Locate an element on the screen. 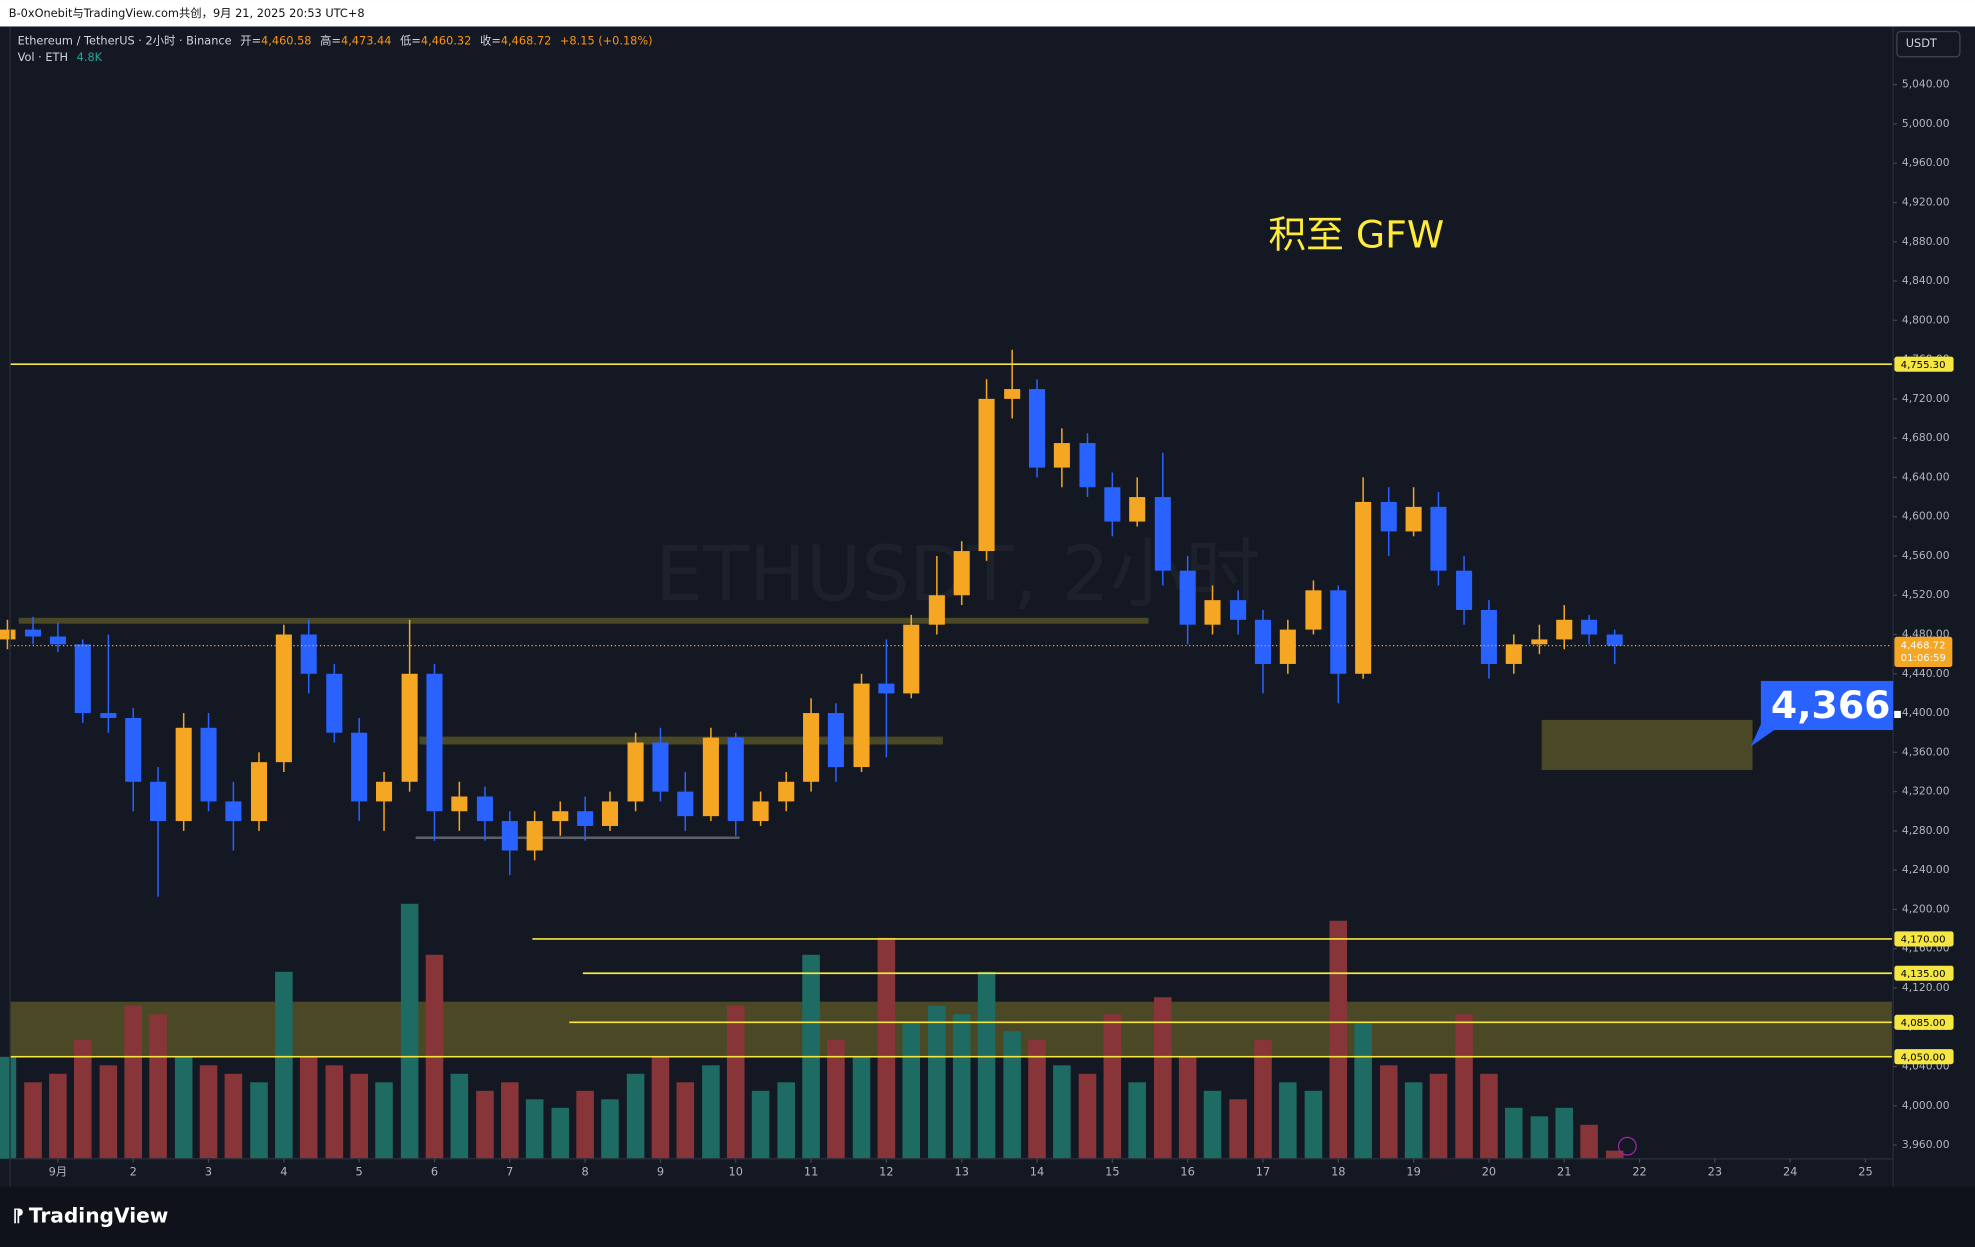 This screenshot has height=1247, width=1975. x-tick-label: 23 is located at coordinates (1715, 1172).